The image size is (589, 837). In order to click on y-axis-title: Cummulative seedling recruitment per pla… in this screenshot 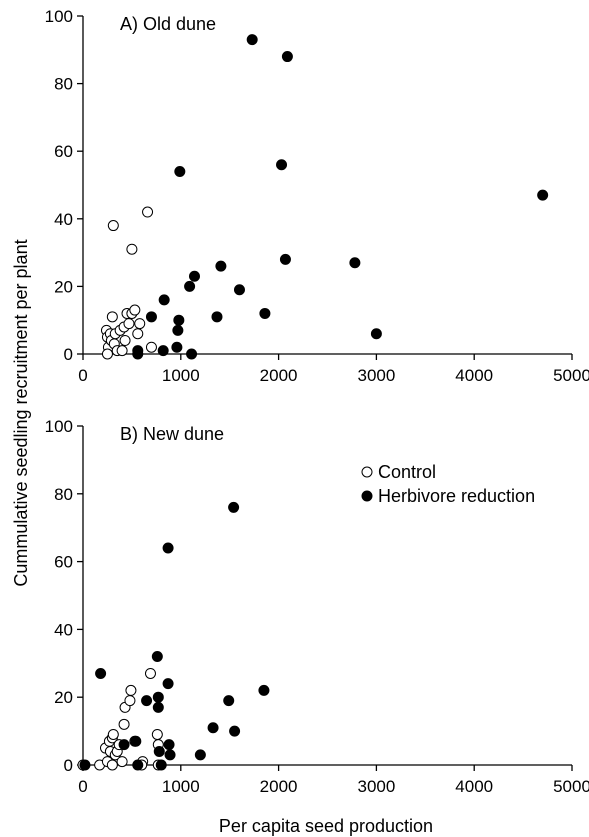, I will do `click(21, 412)`.